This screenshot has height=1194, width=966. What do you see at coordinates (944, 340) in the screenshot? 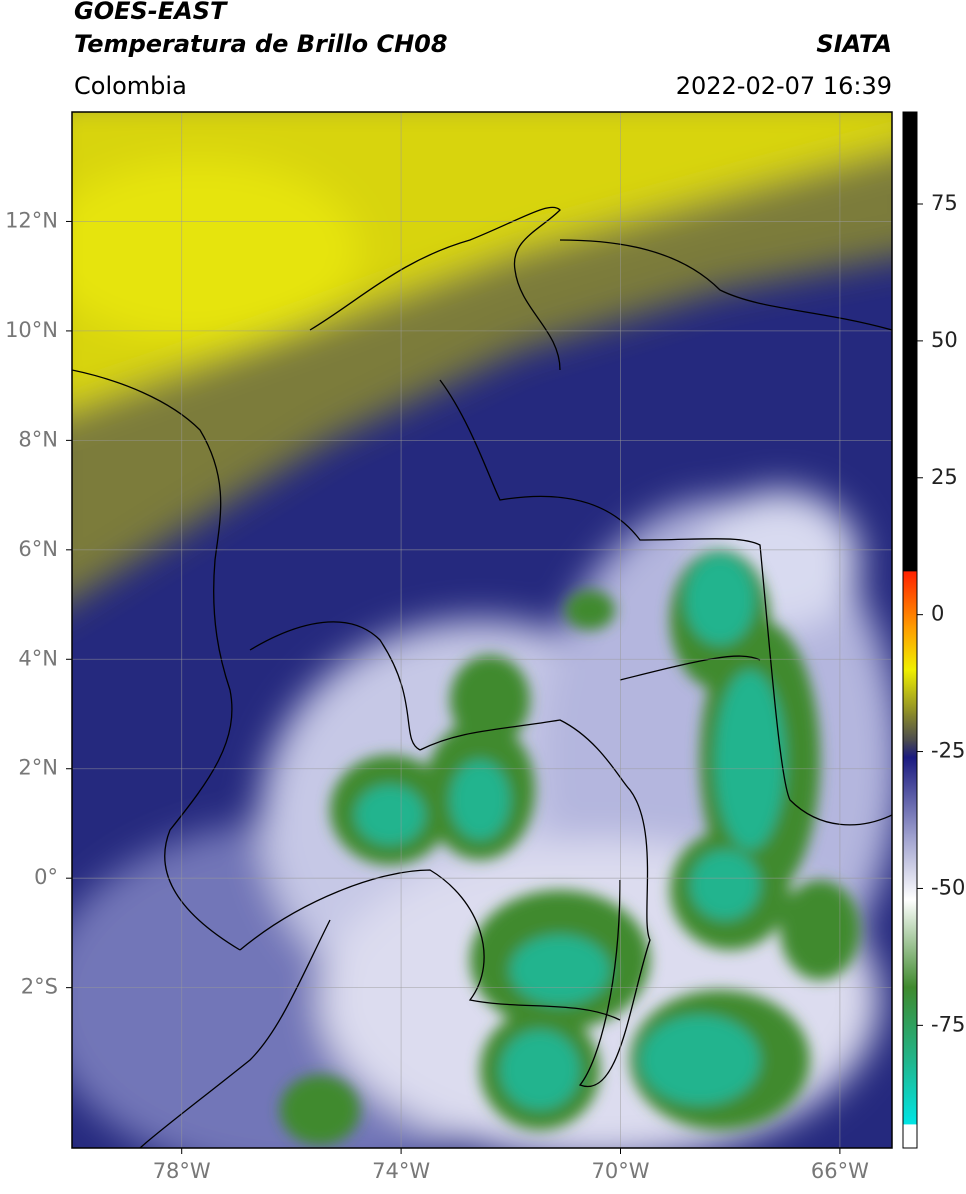
I see `colorbar-tick-label: 50` at bounding box center [944, 340].